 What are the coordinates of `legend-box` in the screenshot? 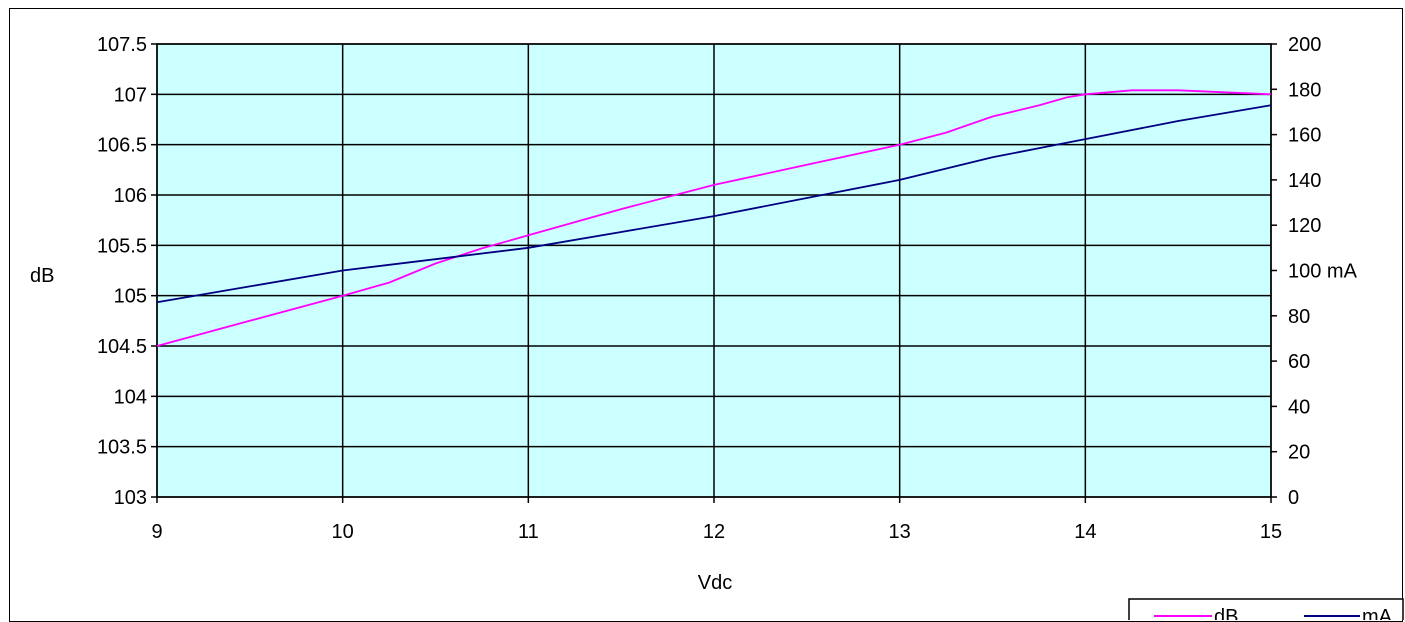 It's located at (1266, 609).